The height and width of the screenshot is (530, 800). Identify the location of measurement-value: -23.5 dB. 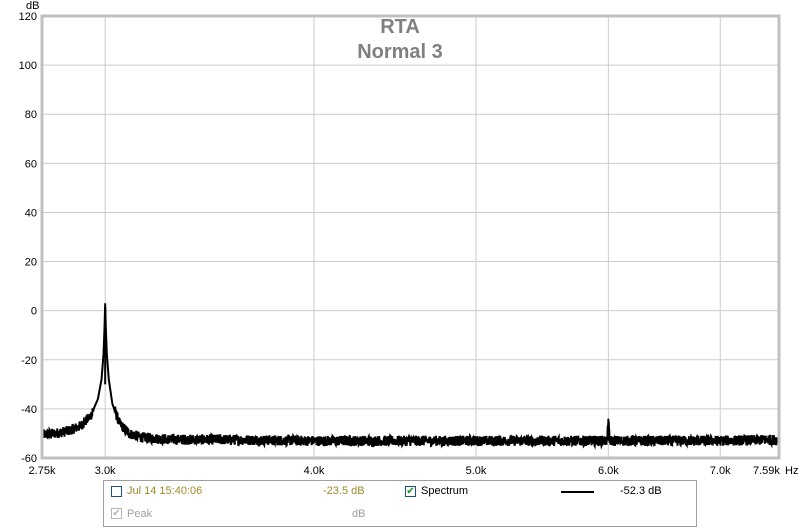
(344, 491).